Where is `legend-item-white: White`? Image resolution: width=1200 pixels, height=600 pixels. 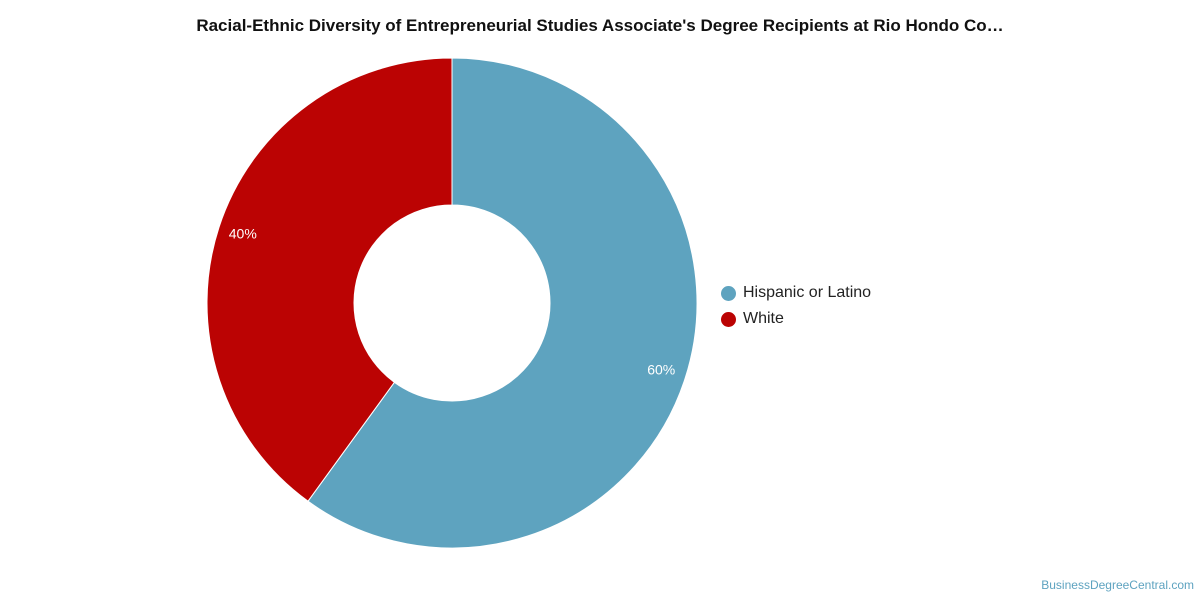 legend-item-white: White is located at coordinates (796, 319).